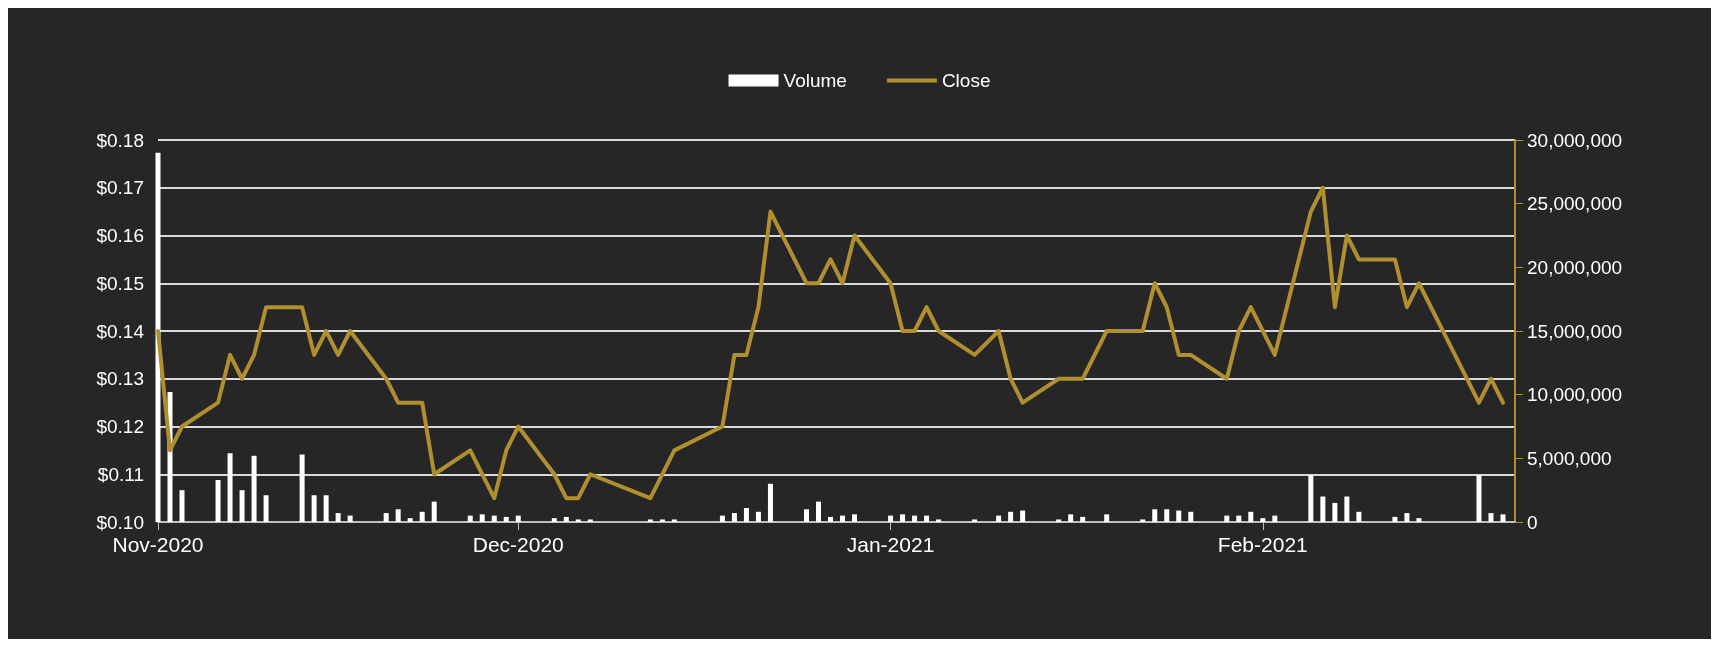  I want to click on y-tick-label: $0.18, so click(120, 140).